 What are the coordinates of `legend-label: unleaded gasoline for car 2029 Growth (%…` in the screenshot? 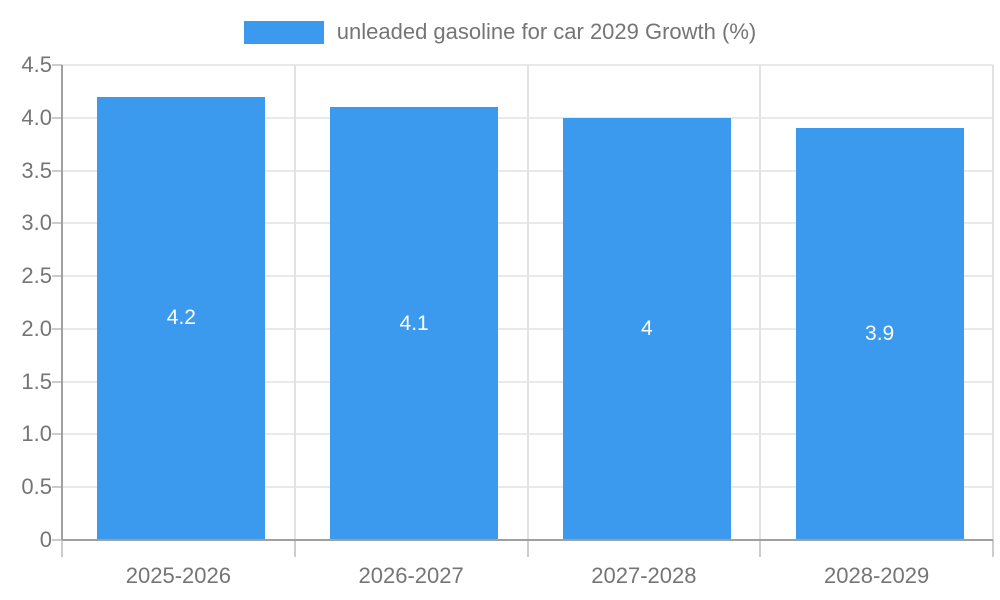 It's located at (546, 31).